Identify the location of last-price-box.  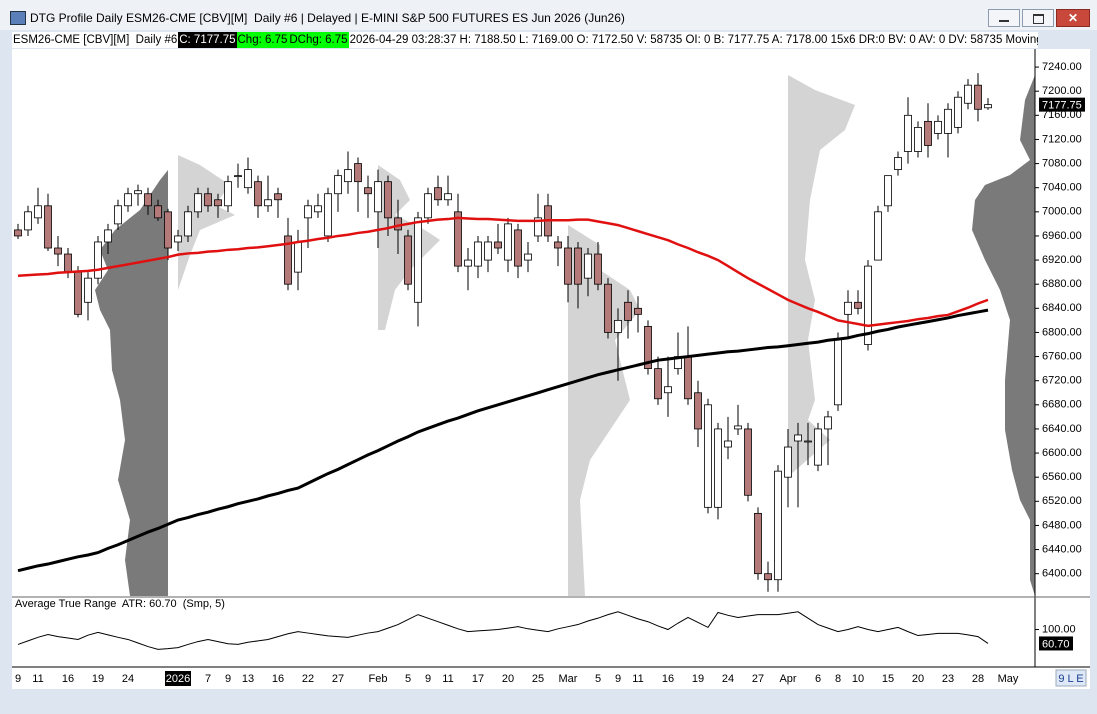
(1062, 104).